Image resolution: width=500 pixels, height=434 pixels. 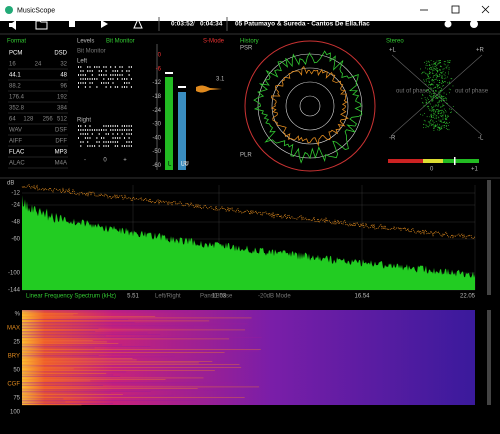 What do you see at coordinates (138, 23) in the screenshot?
I see `eject-button` at bounding box center [138, 23].